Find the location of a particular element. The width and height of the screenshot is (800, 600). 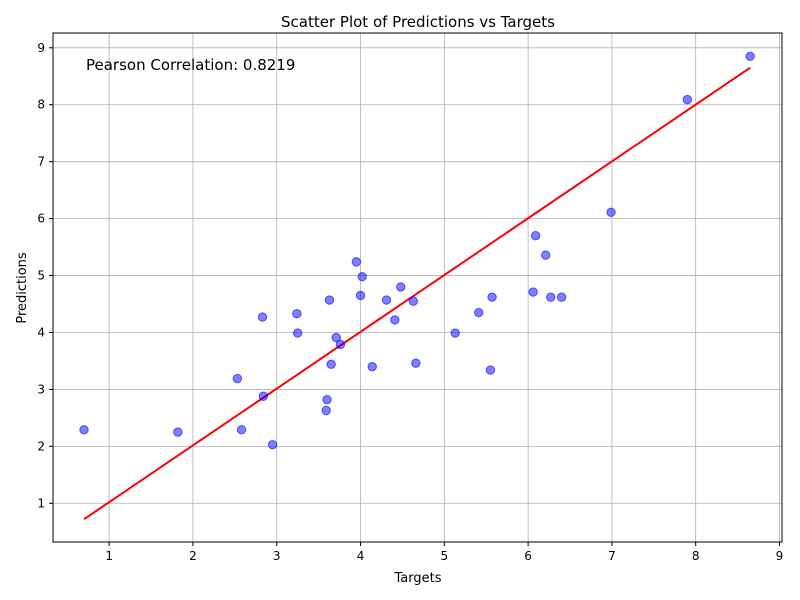

x-tick-label: 4 is located at coordinates (361, 556).